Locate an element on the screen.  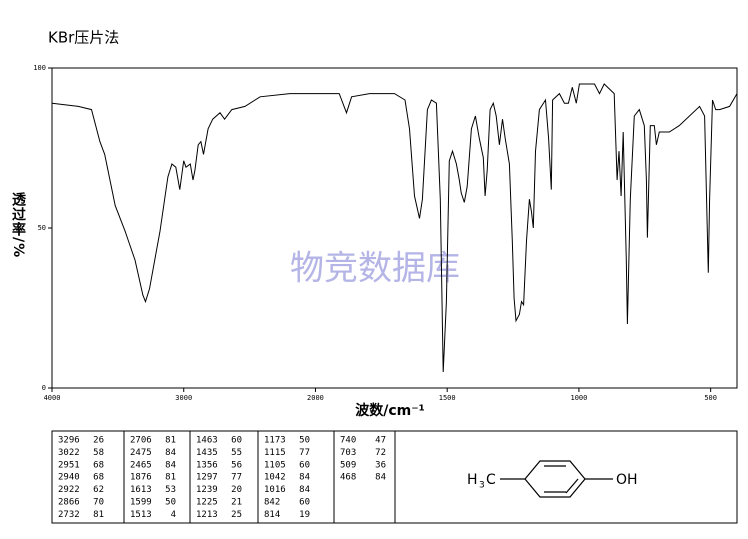
table-cell: 2465 is located at coordinates (141, 465).